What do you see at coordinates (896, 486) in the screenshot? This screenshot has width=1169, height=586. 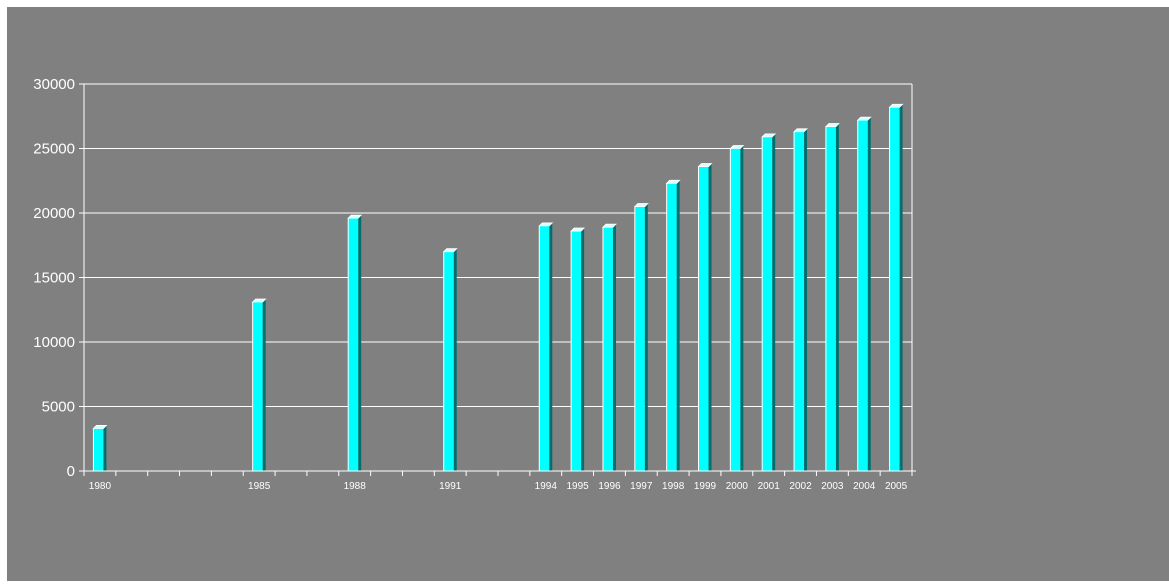 I see `x-tick-label: 2005` at bounding box center [896, 486].